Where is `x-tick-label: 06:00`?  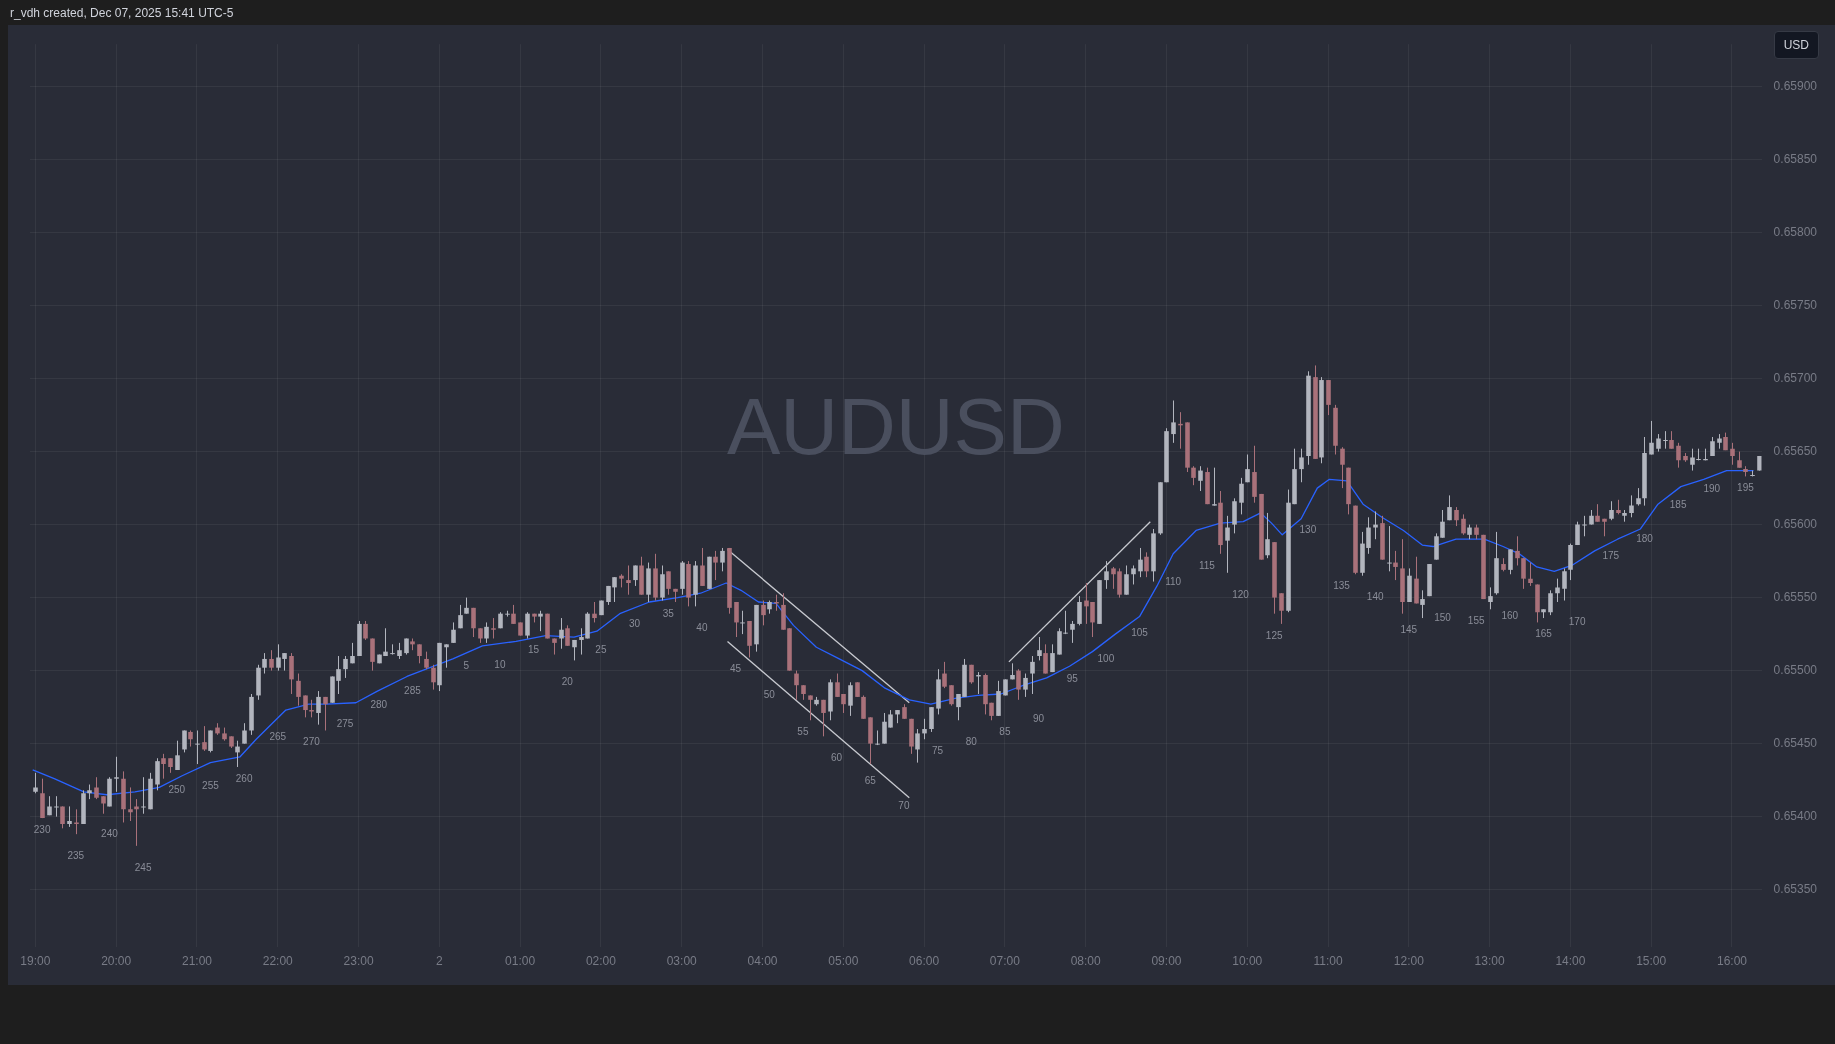 x-tick-label: 06:00 is located at coordinates (924, 961).